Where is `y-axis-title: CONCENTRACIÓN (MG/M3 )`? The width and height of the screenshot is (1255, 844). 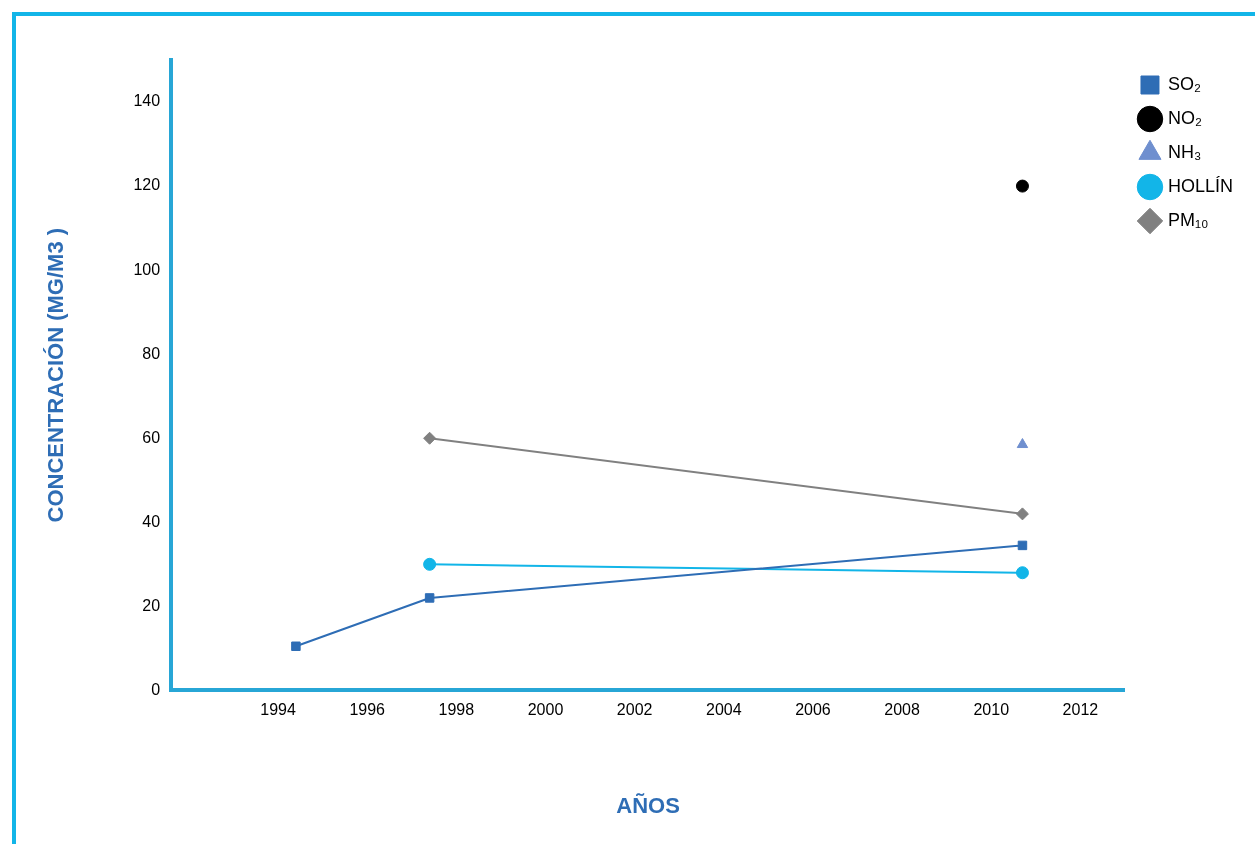
y-axis-title: CONCENTRACIÓN (MG/M3 ) is located at coordinates (56, 375).